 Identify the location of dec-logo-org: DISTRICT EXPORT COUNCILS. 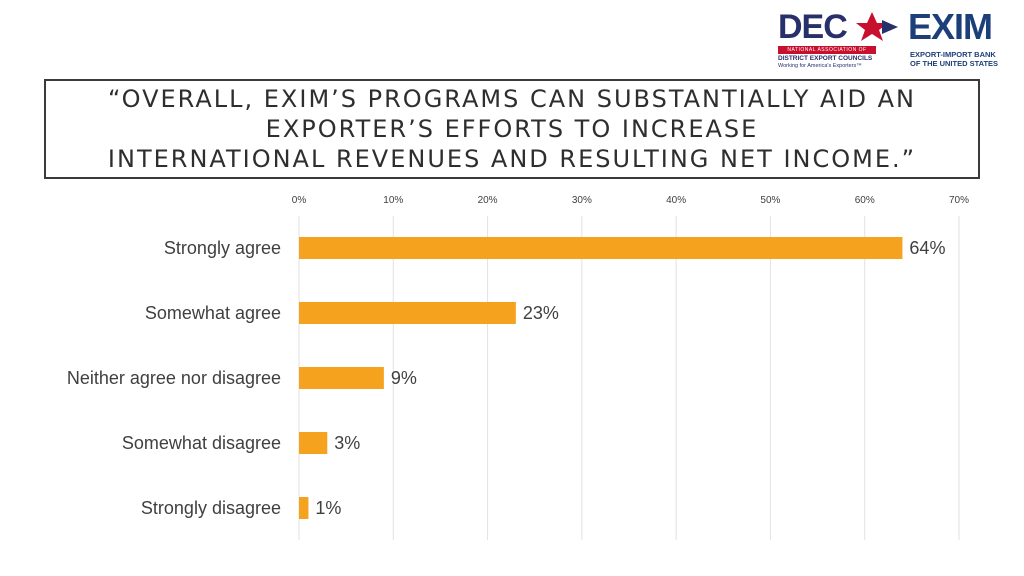
(825, 58).